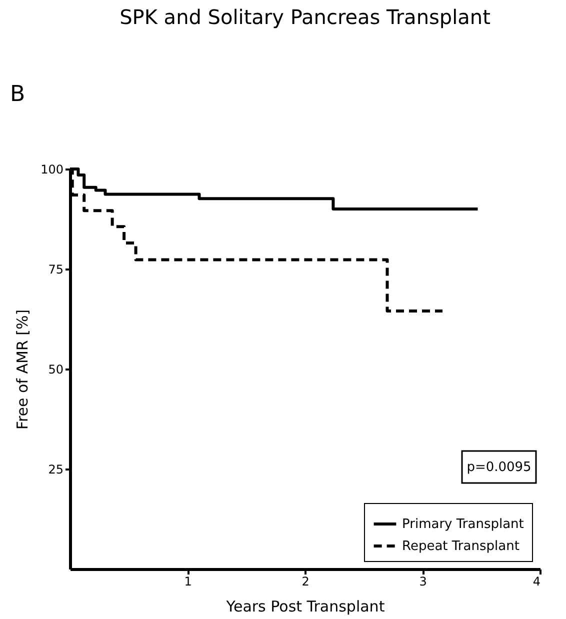 Image resolution: width=566 pixels, height=619 pixels. I want to click on chart-title: SPK and Solitary Pancreas Transplant, so click(305, 17).